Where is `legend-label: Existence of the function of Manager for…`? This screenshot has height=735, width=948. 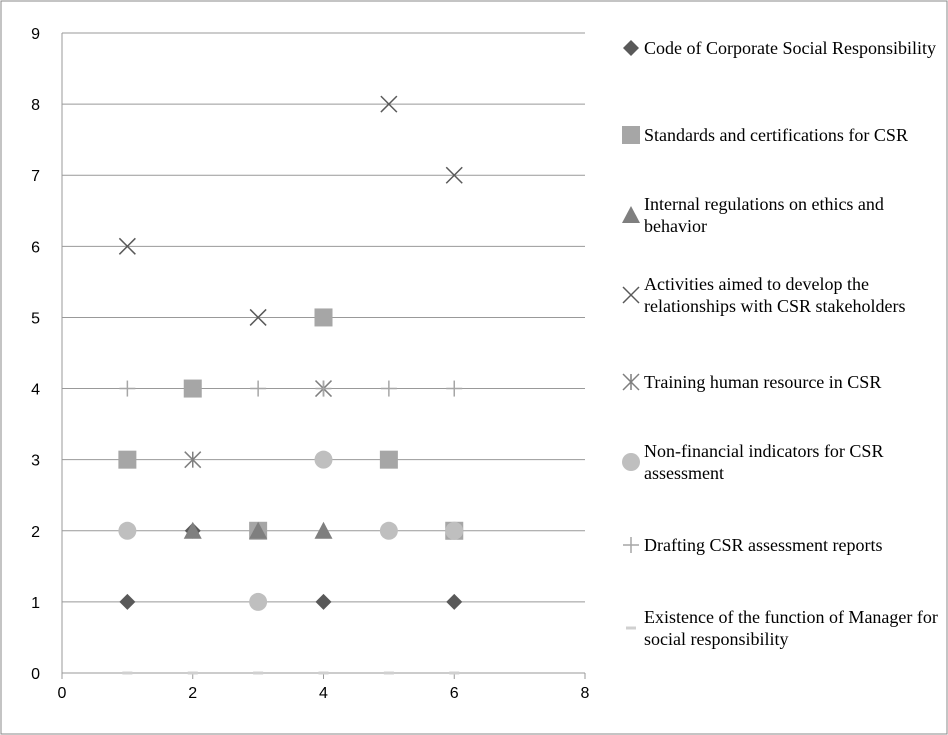
legend-label: Existence of the function of Manager for… is located at coordinates (791, 628).